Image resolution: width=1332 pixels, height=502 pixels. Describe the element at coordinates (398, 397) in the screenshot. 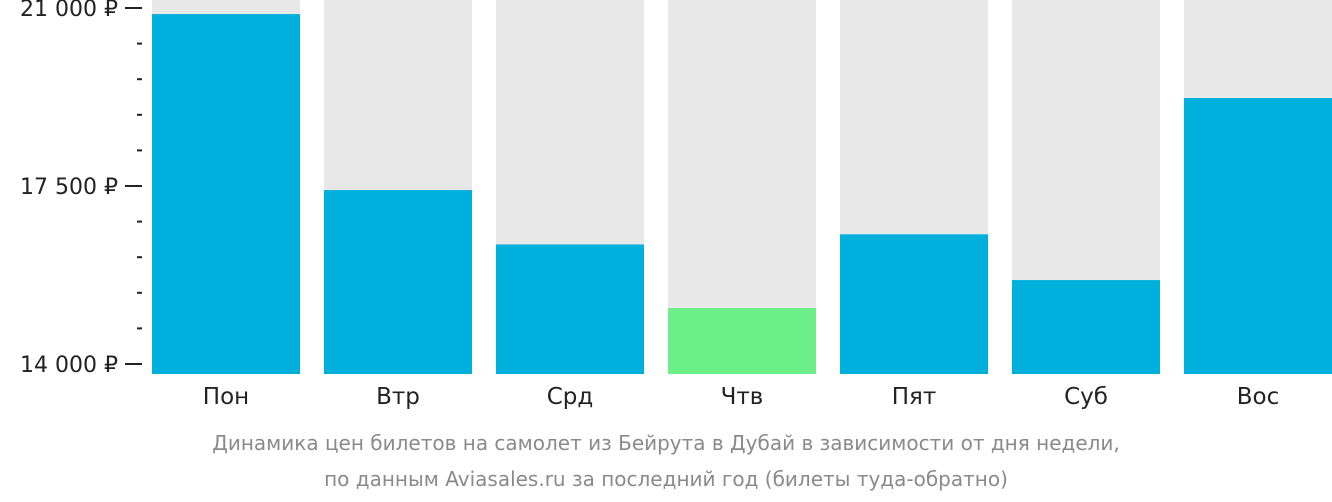

I see `x-tick-label: Втр` at that location.